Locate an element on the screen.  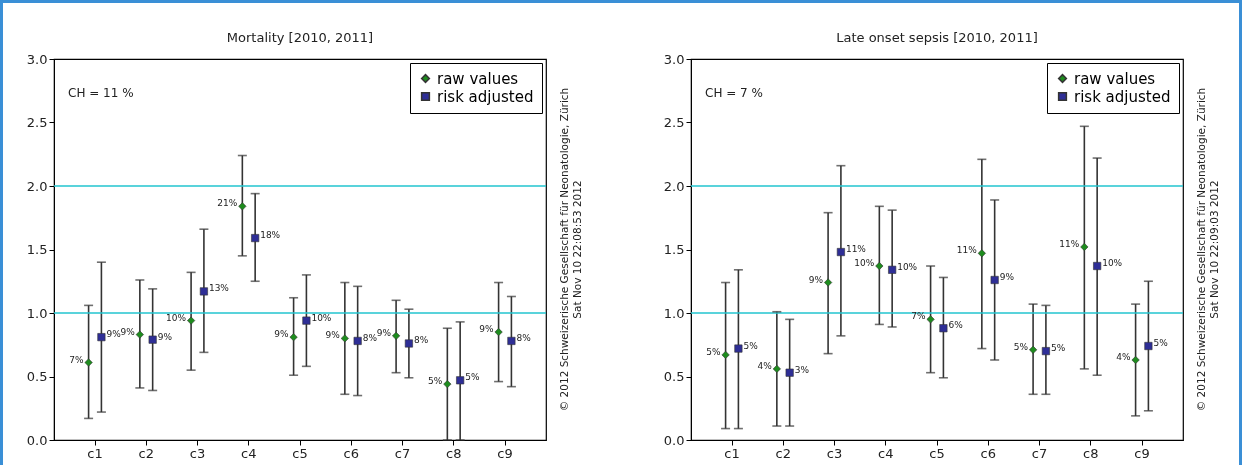
annotation: 13% is located at coordinates (219, 288).